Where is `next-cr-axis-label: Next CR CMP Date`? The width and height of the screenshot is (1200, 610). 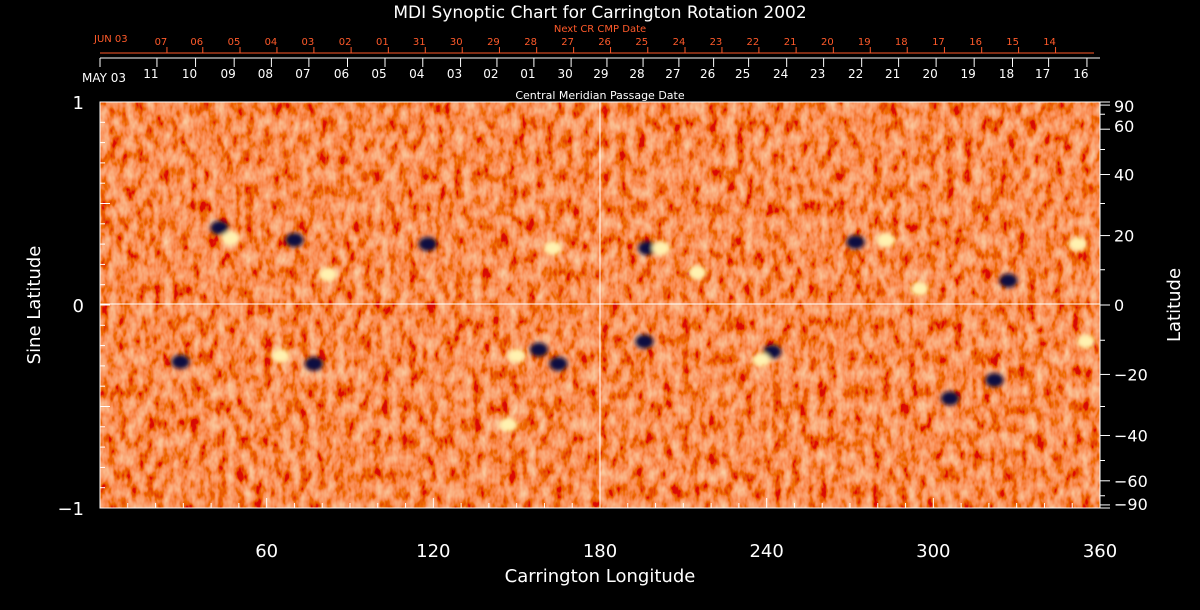
next-cr-axis-label: Next CR CMP Date is located at coordinates (600, 29).